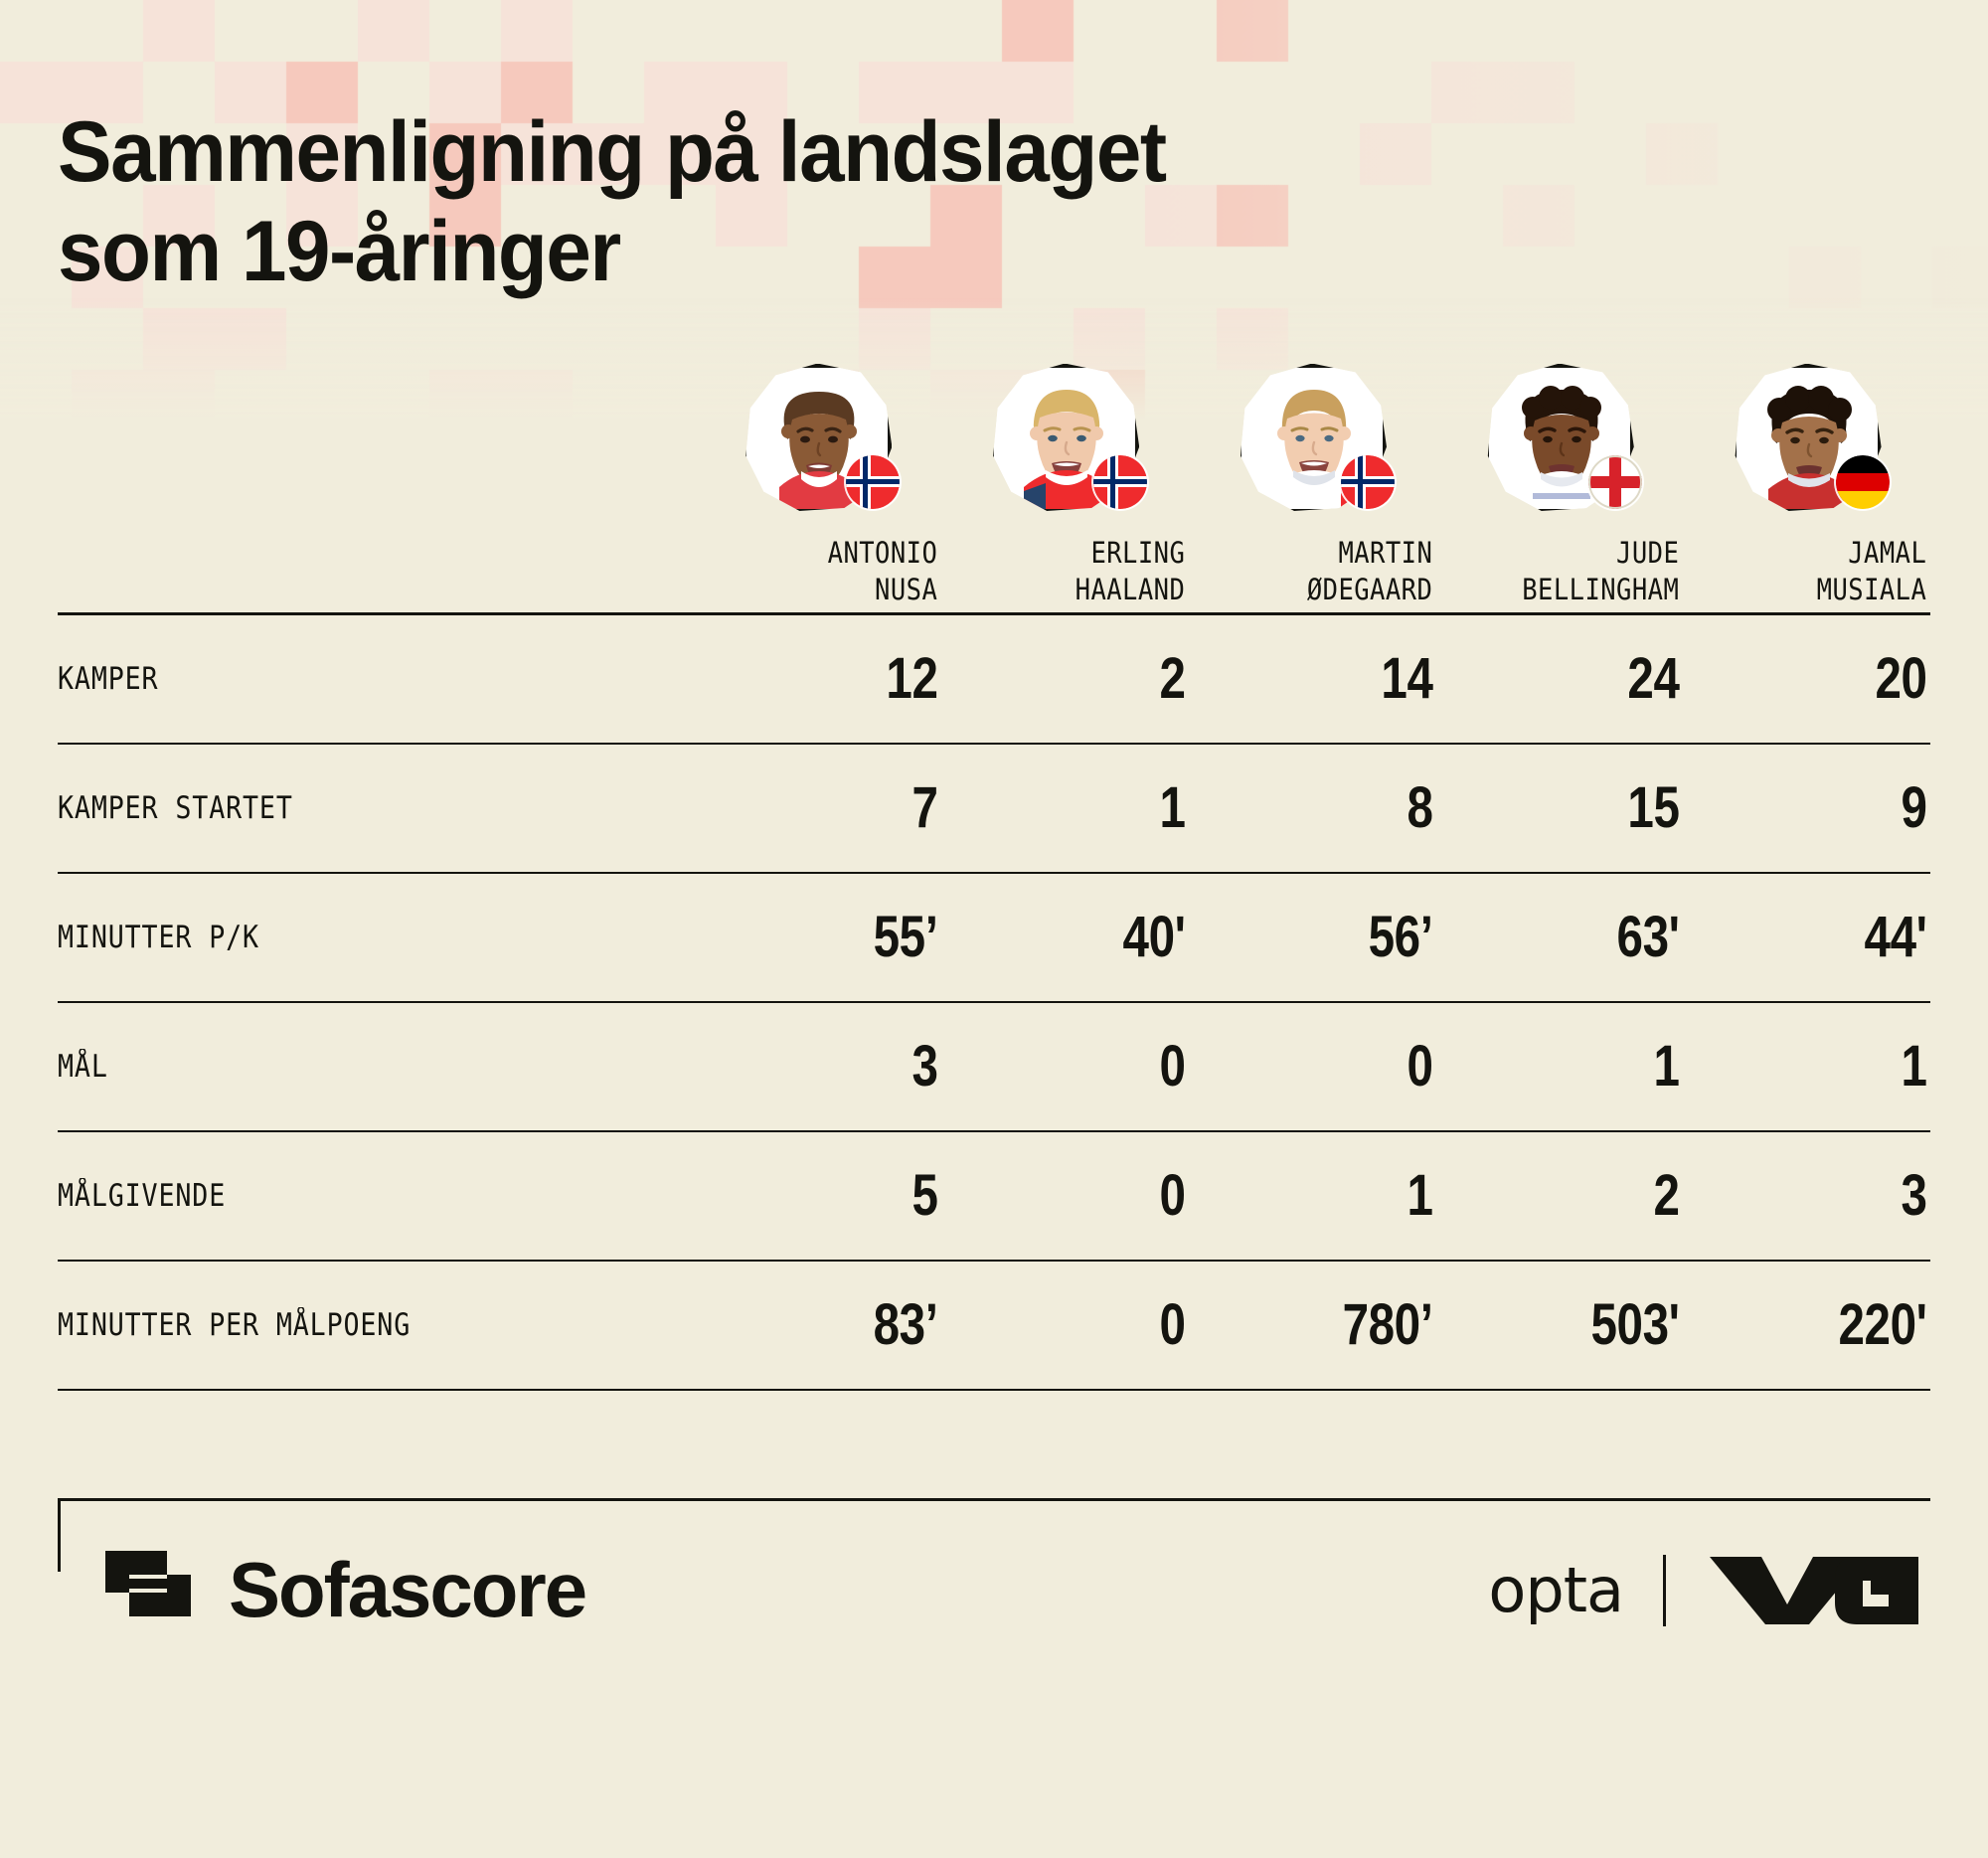 The width and height of the screenshot is (1988, 1858). What do you see at coordinates (994, 1066) in the screenshot?
I see `table-row: MÅL 3 0 0 1 1` at bounding box center [994, 1066].